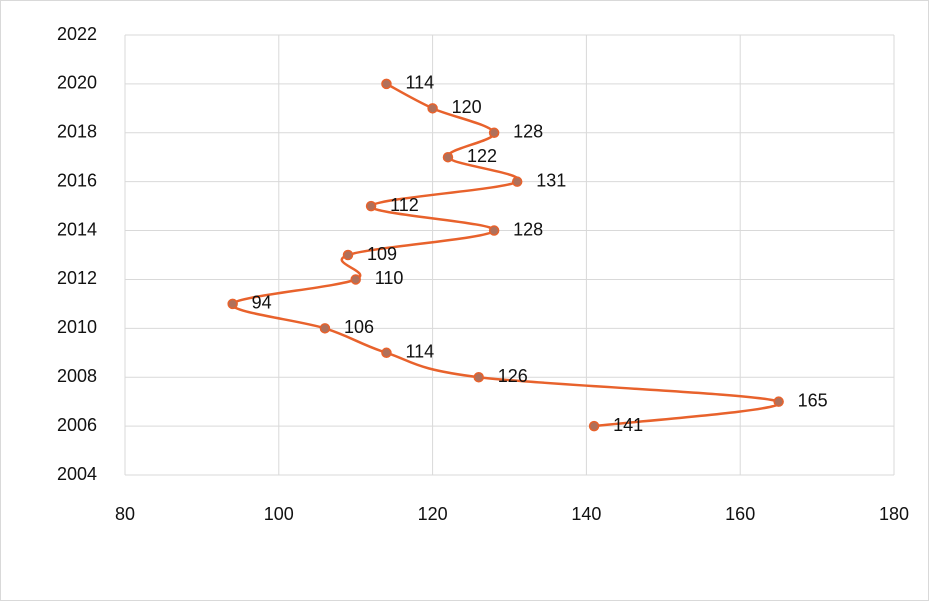 This screenshot has height=606, width=929. Describe the element at coordinates (482, 156) in the screenshot. I see `data-label: 122` at that location.